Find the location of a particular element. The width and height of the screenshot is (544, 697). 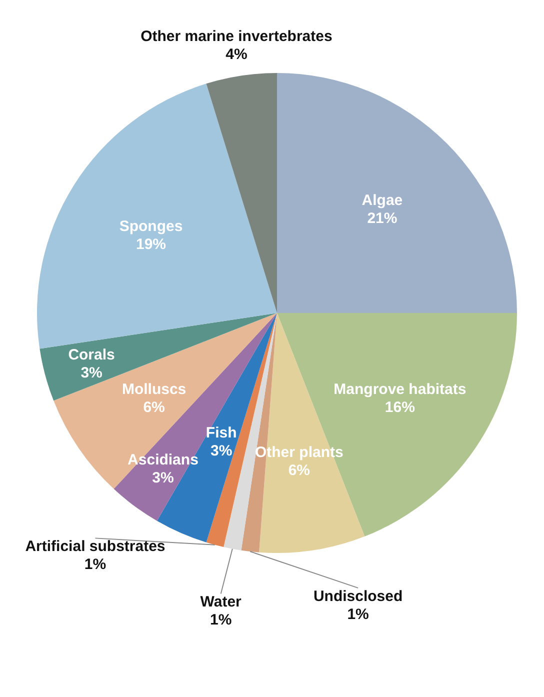

slice-label: Corals is located at coordinates (91, 355).